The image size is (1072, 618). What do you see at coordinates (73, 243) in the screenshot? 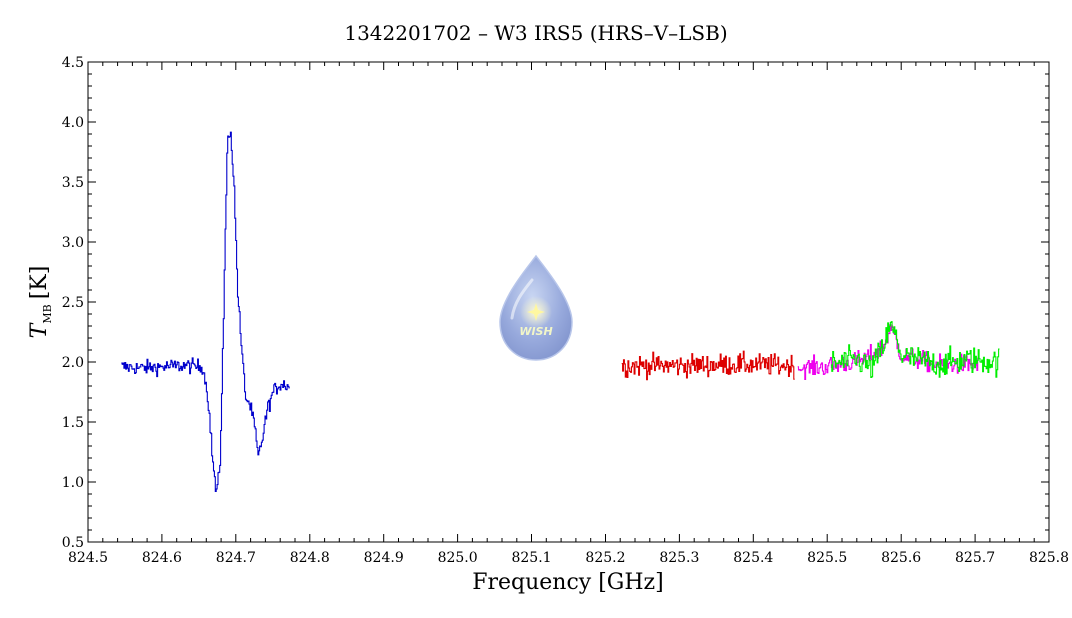
I see `y-tick-label: 3.0` at bounding box center [73, 243].